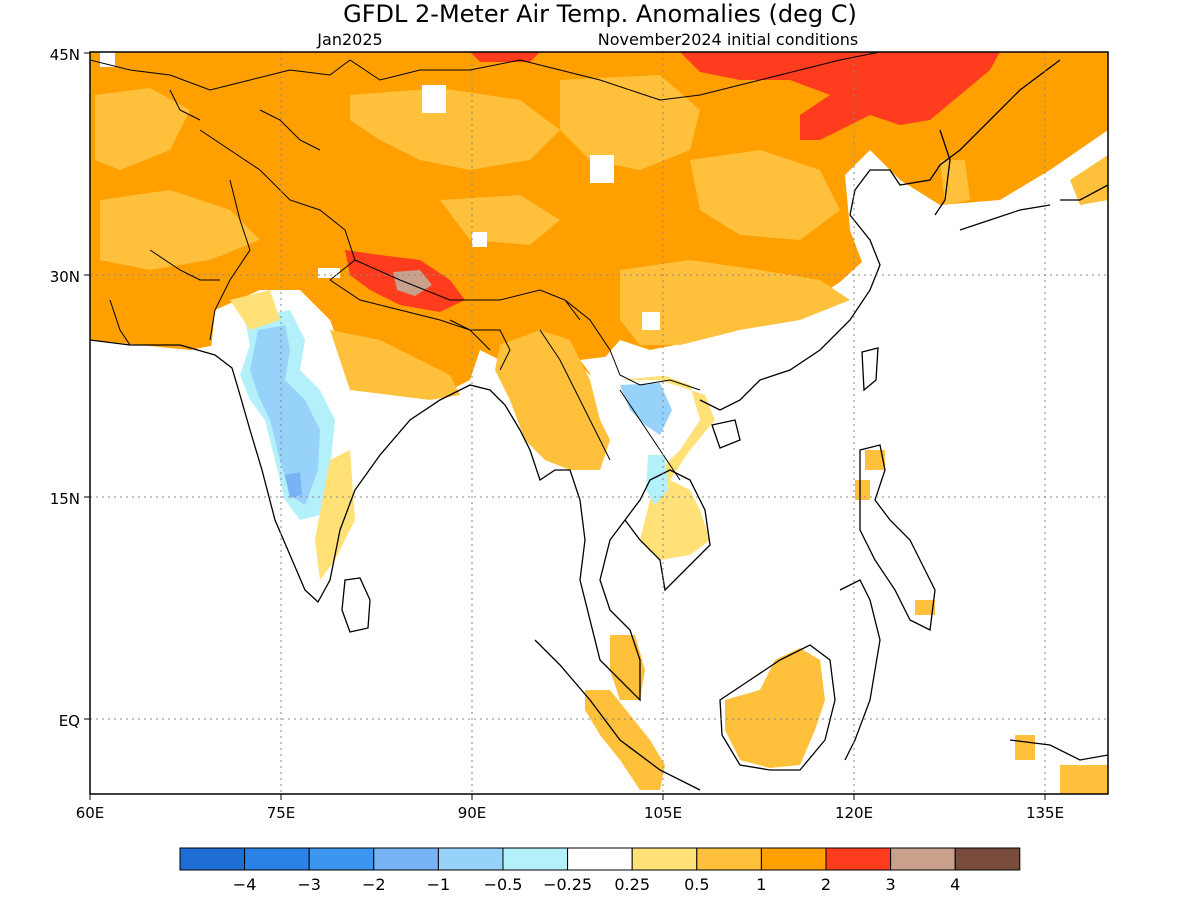 The width and height of the screenshot is (1200, 900). I want to click on anomaly-region-borneo, so click(775, 708).